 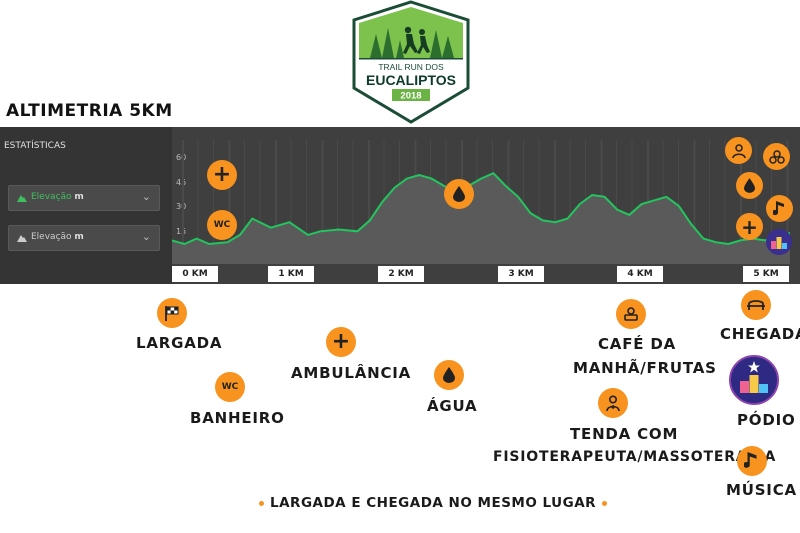 I want to click on x-label-0km: 0 KM, so click(x=195, y=274).